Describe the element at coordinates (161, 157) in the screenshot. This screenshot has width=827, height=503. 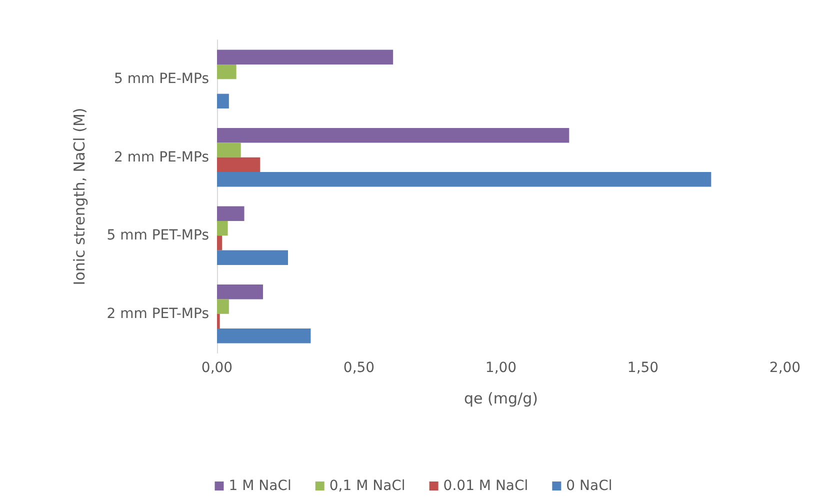
I see `y-tick-label: 2 mm PE-MPs` at that location.